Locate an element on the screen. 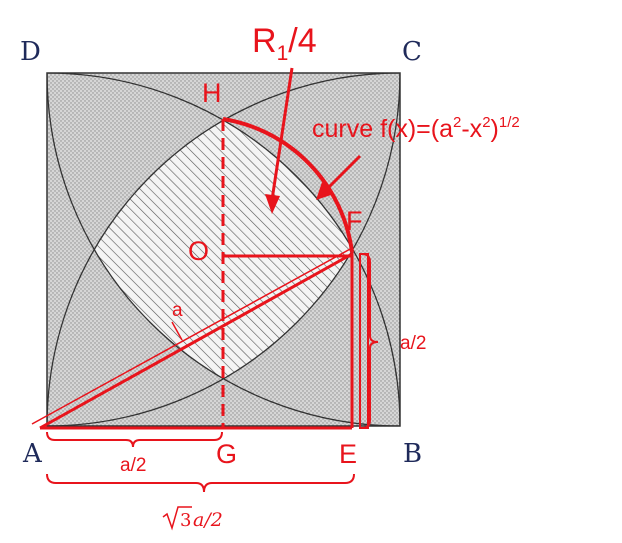 Image resolution: width=622 pixels, height=543 pixels. sqrt-coef: 3 is located at coordinates (185, 520).